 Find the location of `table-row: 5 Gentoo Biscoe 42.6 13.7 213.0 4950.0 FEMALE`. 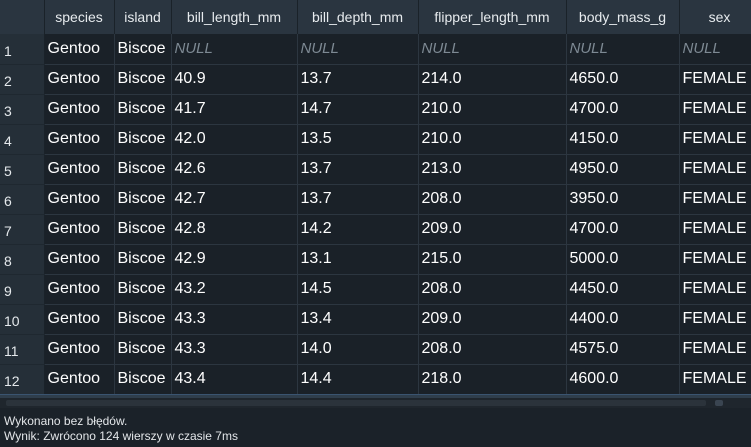

table-row: 5 Gentoo Biscoe 42.6 13.7 213.0 4950.0 FEMALE is located at coordinates (375, 169).